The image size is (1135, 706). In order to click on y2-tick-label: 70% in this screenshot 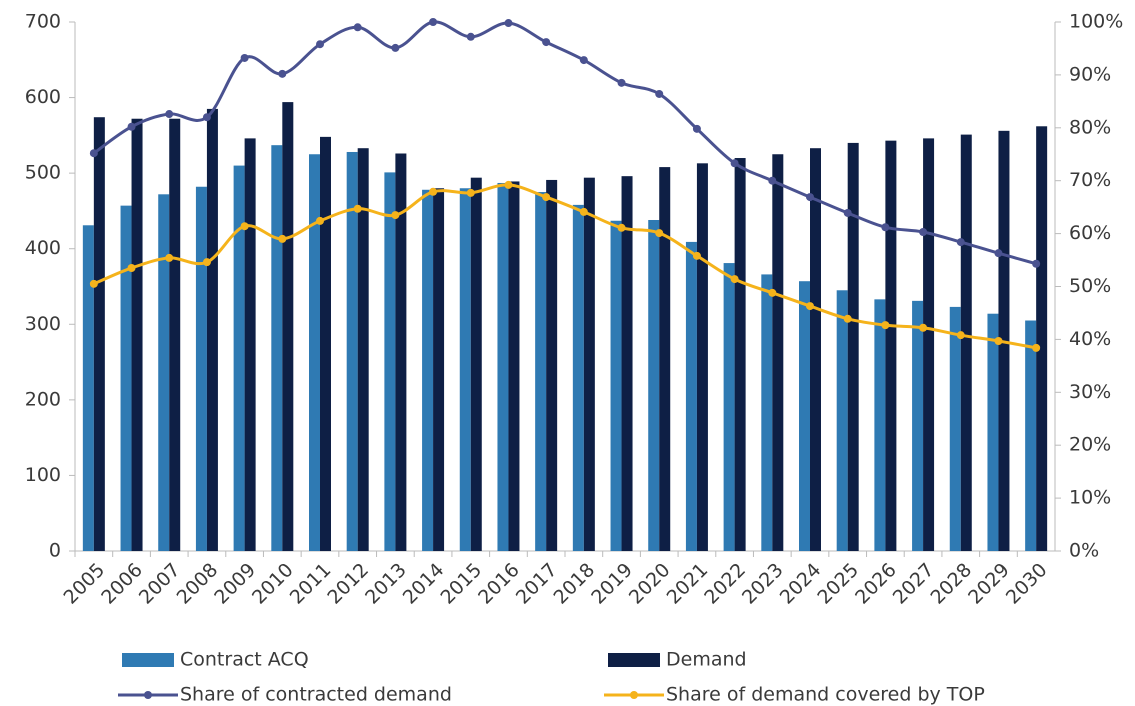, I will do `click(1090, 180)`.